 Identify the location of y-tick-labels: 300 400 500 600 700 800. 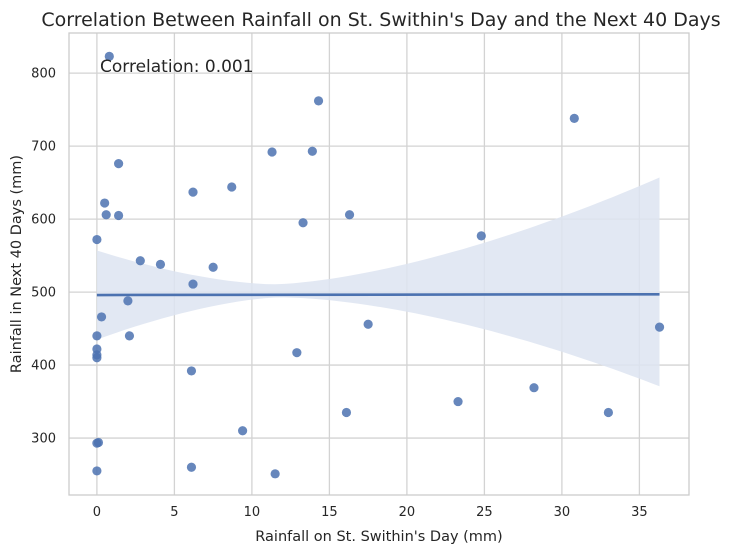
(43, 257).